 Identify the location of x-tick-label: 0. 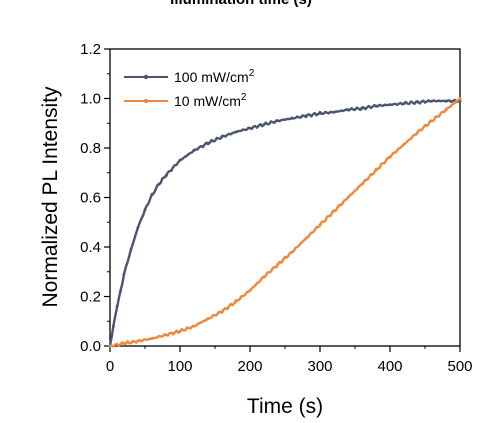
(110, 366).